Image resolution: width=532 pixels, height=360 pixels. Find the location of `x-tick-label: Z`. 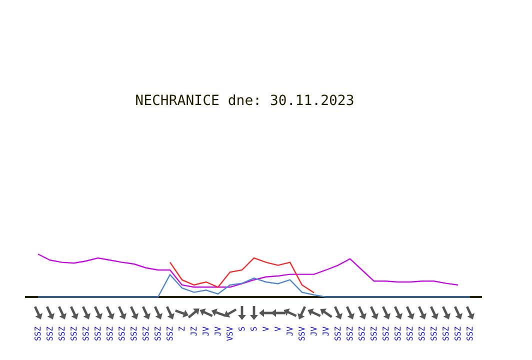

x-tick-label: Z is located at coordinates (182, 329).